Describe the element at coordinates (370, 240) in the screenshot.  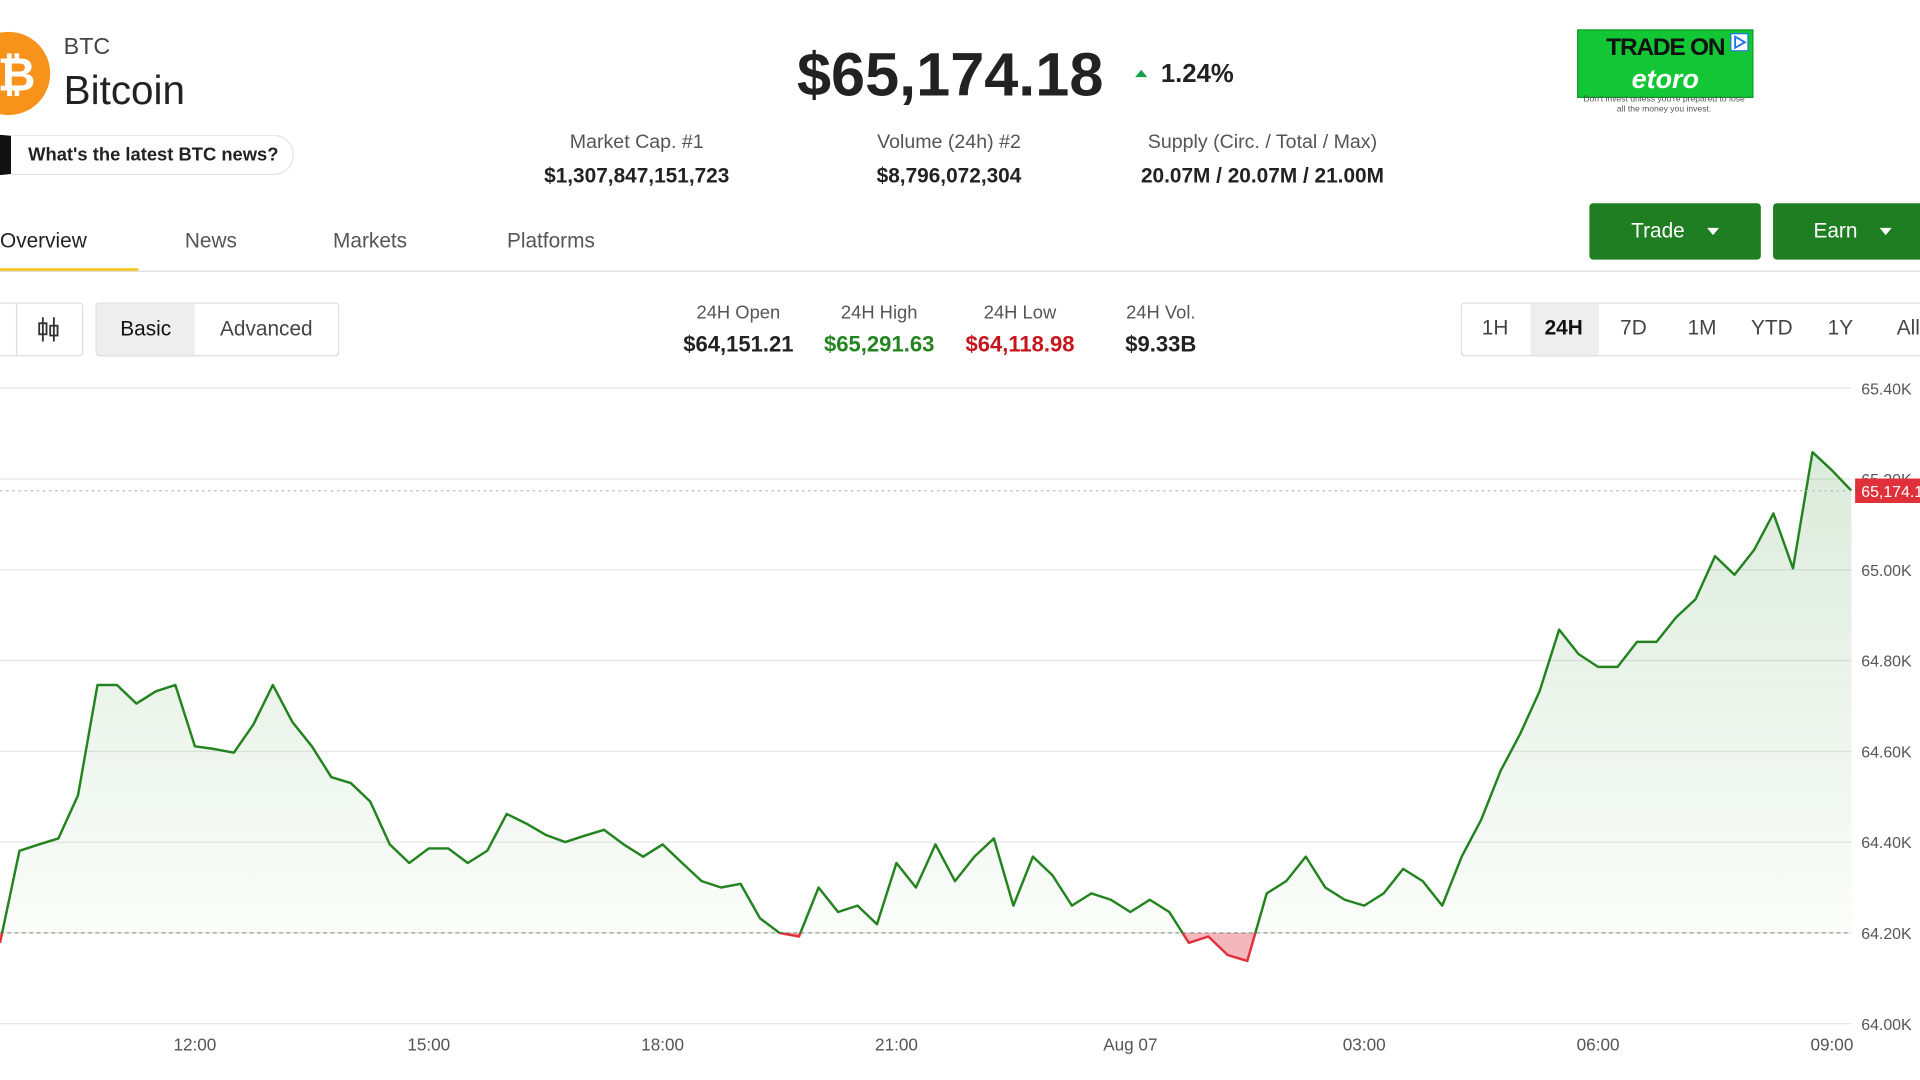
I see `tab: Markets` at that location.